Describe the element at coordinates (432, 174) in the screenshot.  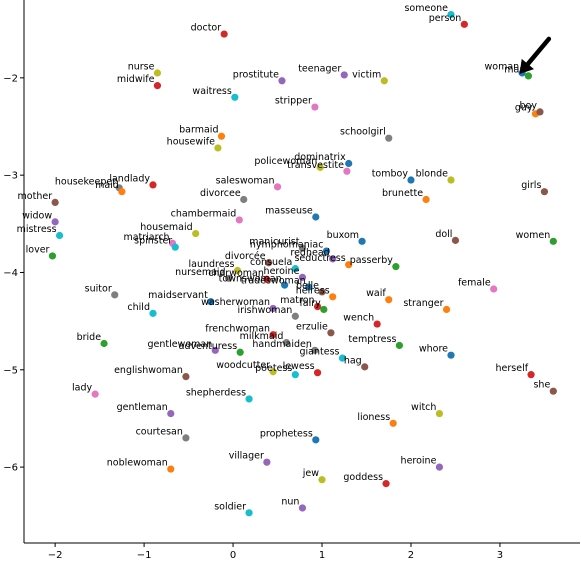
I see `point-label: blonde` at that location.